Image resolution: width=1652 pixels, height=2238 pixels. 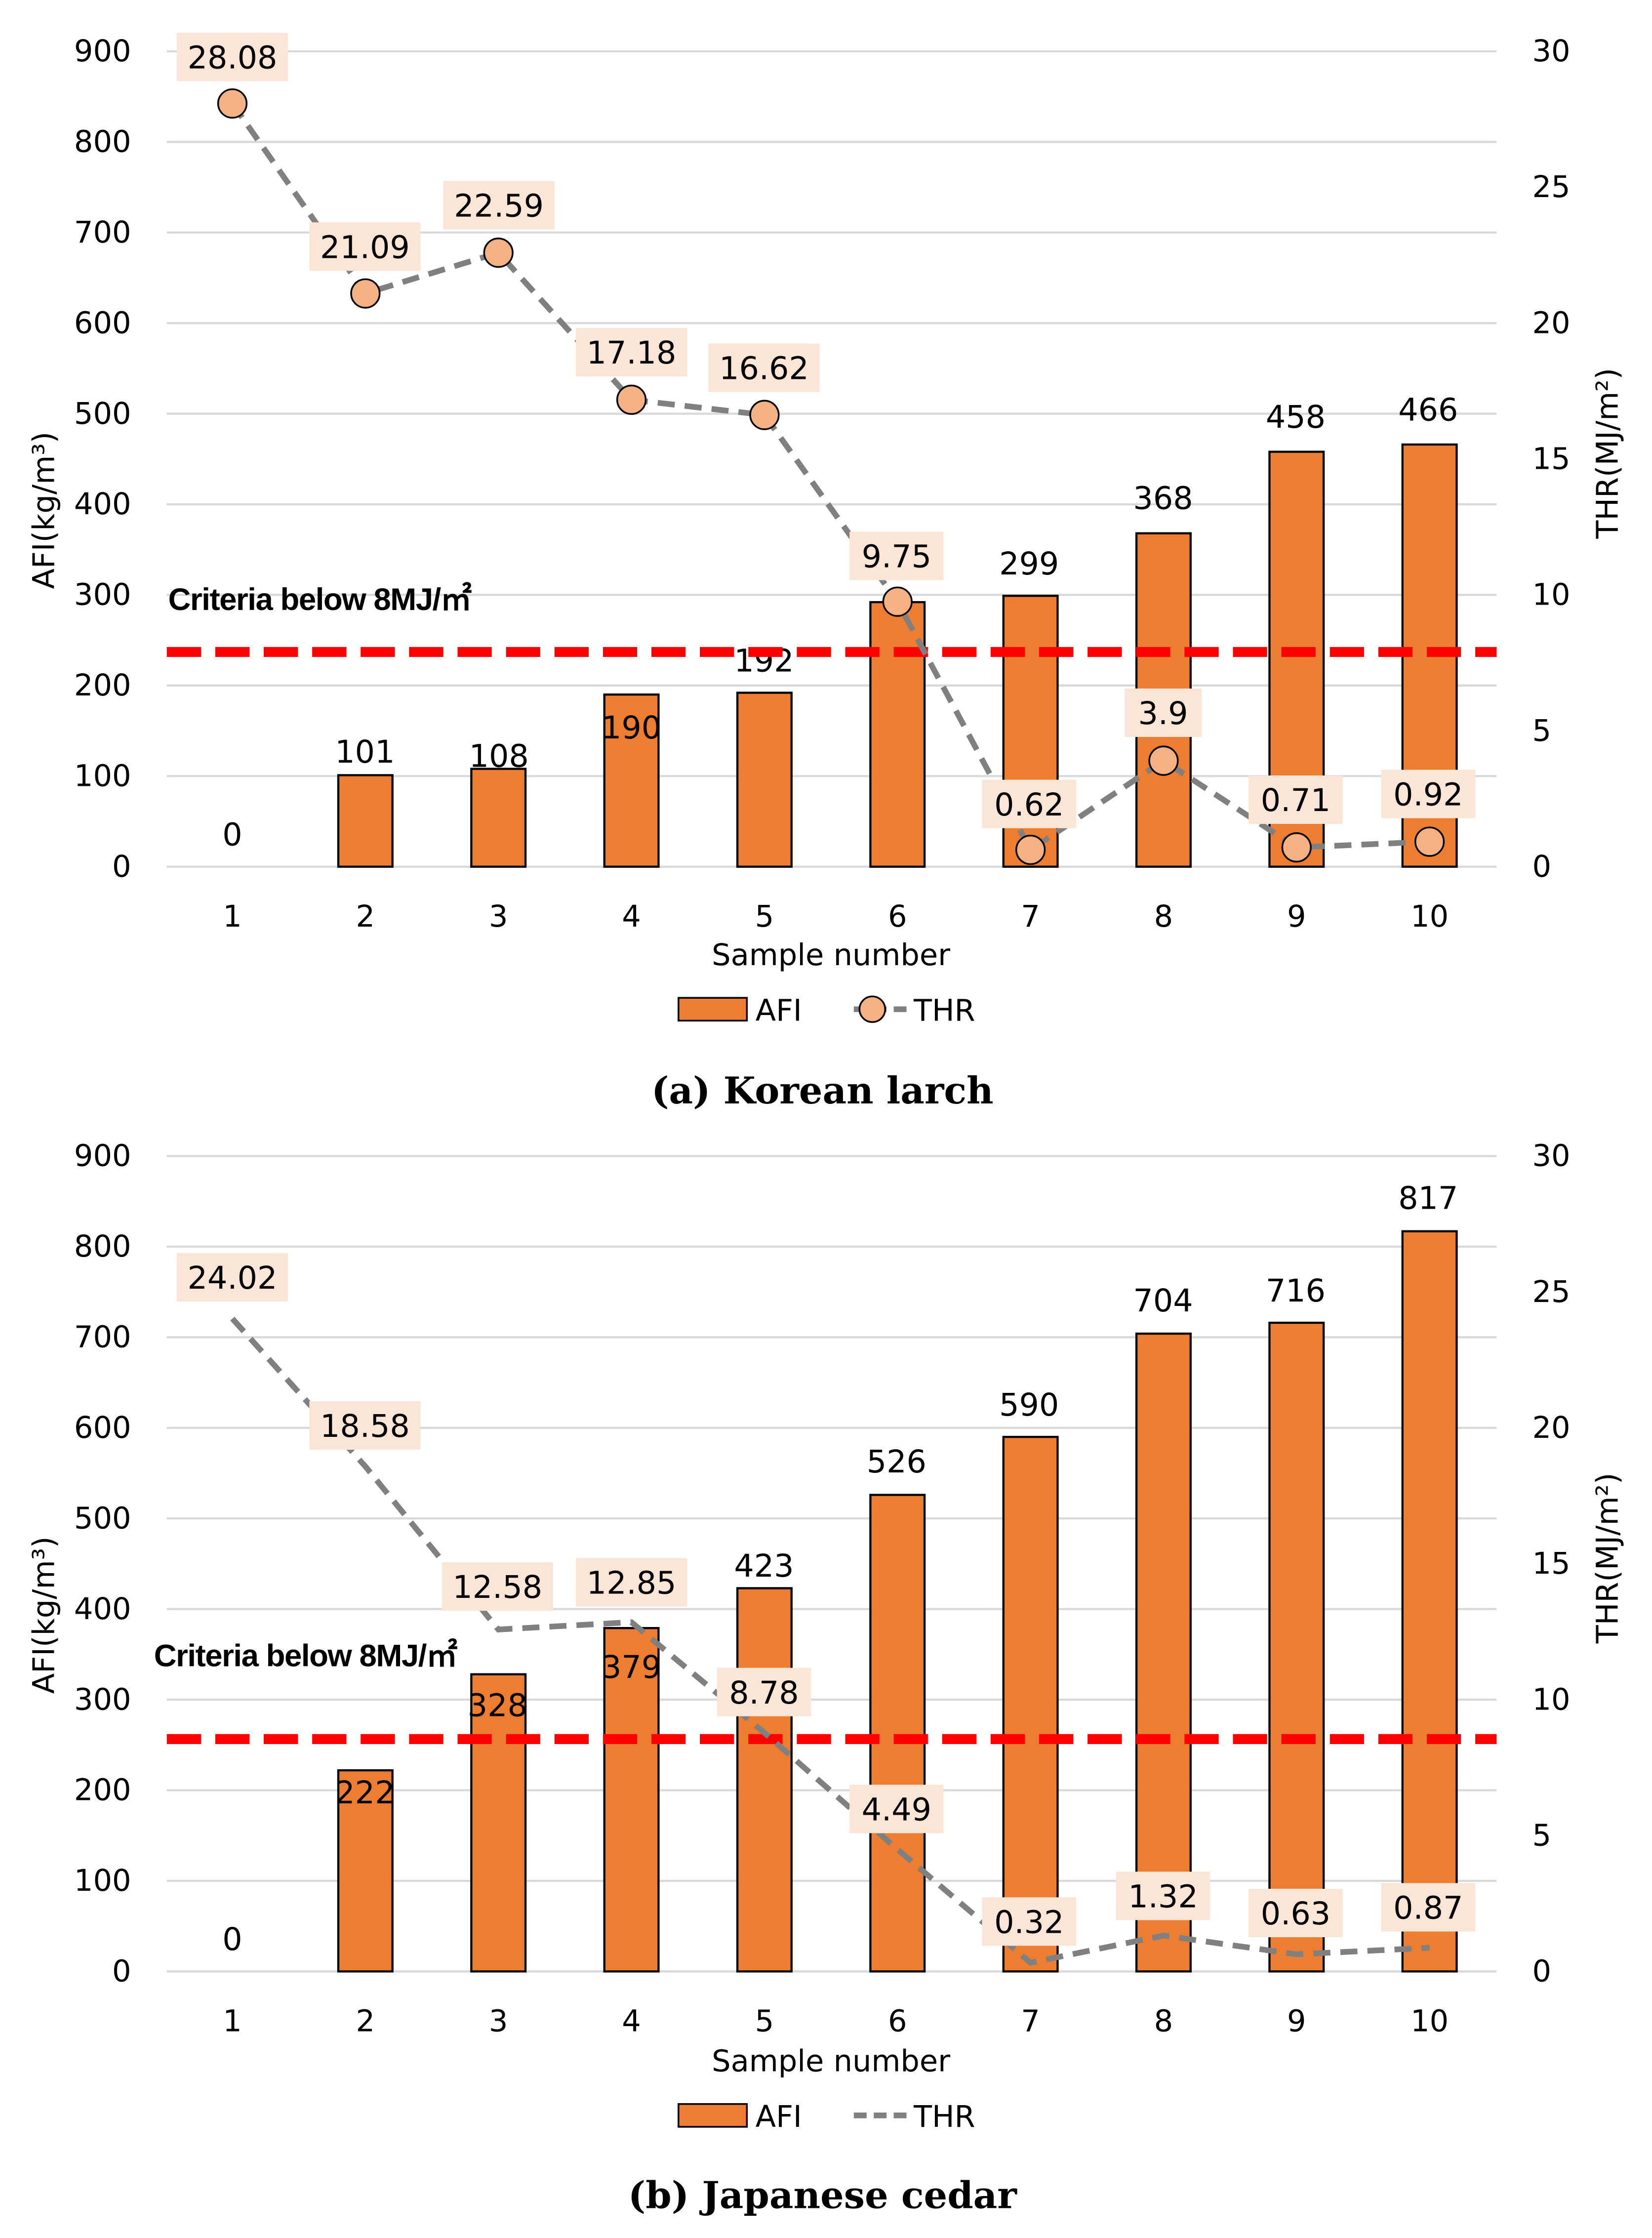 I want to click on y-tick-label: 100, so click(x=103, y=1881).